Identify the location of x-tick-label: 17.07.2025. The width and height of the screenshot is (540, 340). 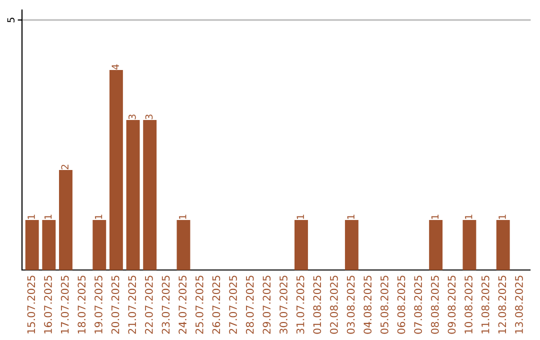
(64, 305).